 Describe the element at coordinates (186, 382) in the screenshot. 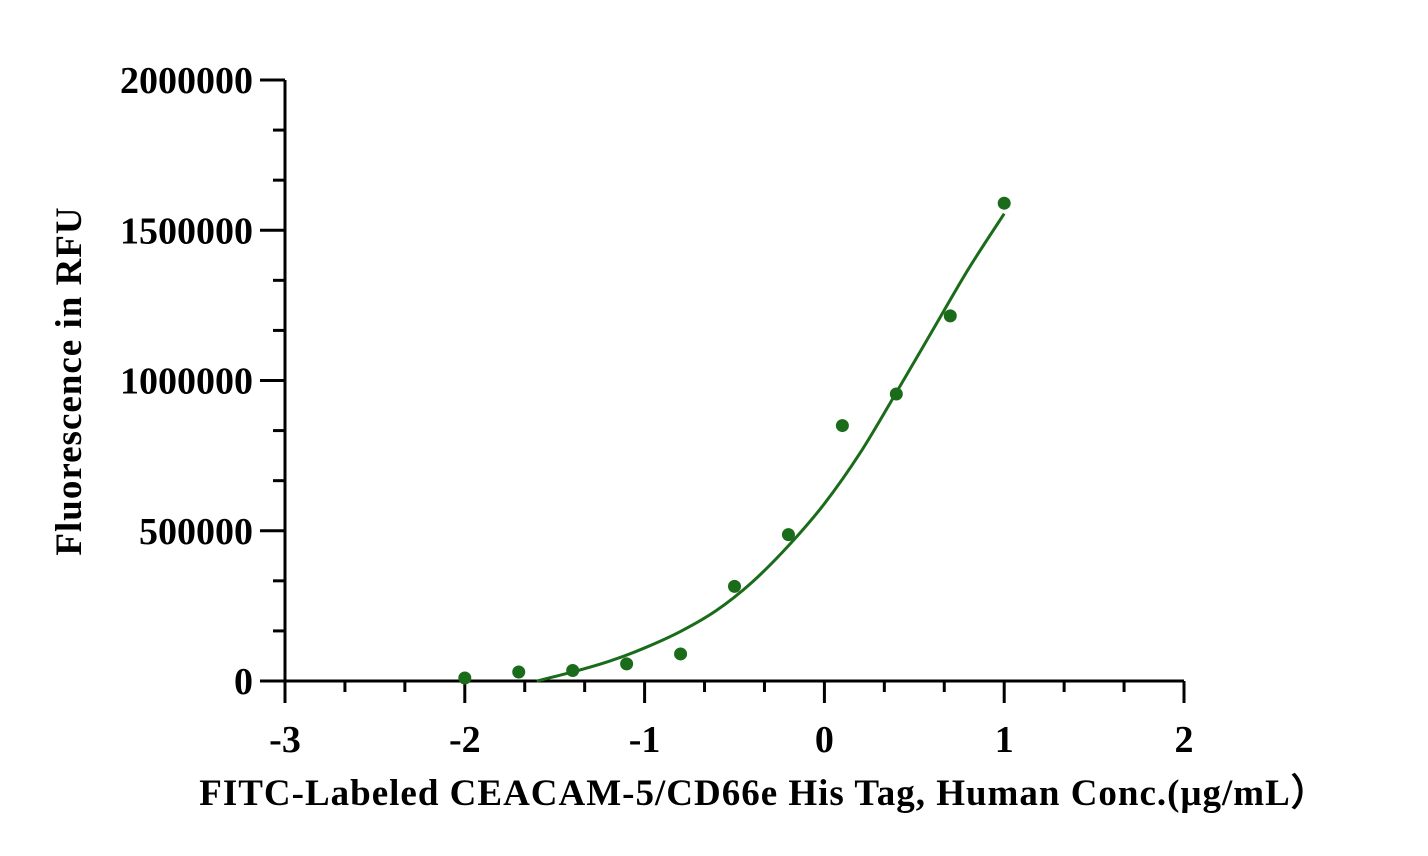

I see `y-tick-label: 1000000` at that location.